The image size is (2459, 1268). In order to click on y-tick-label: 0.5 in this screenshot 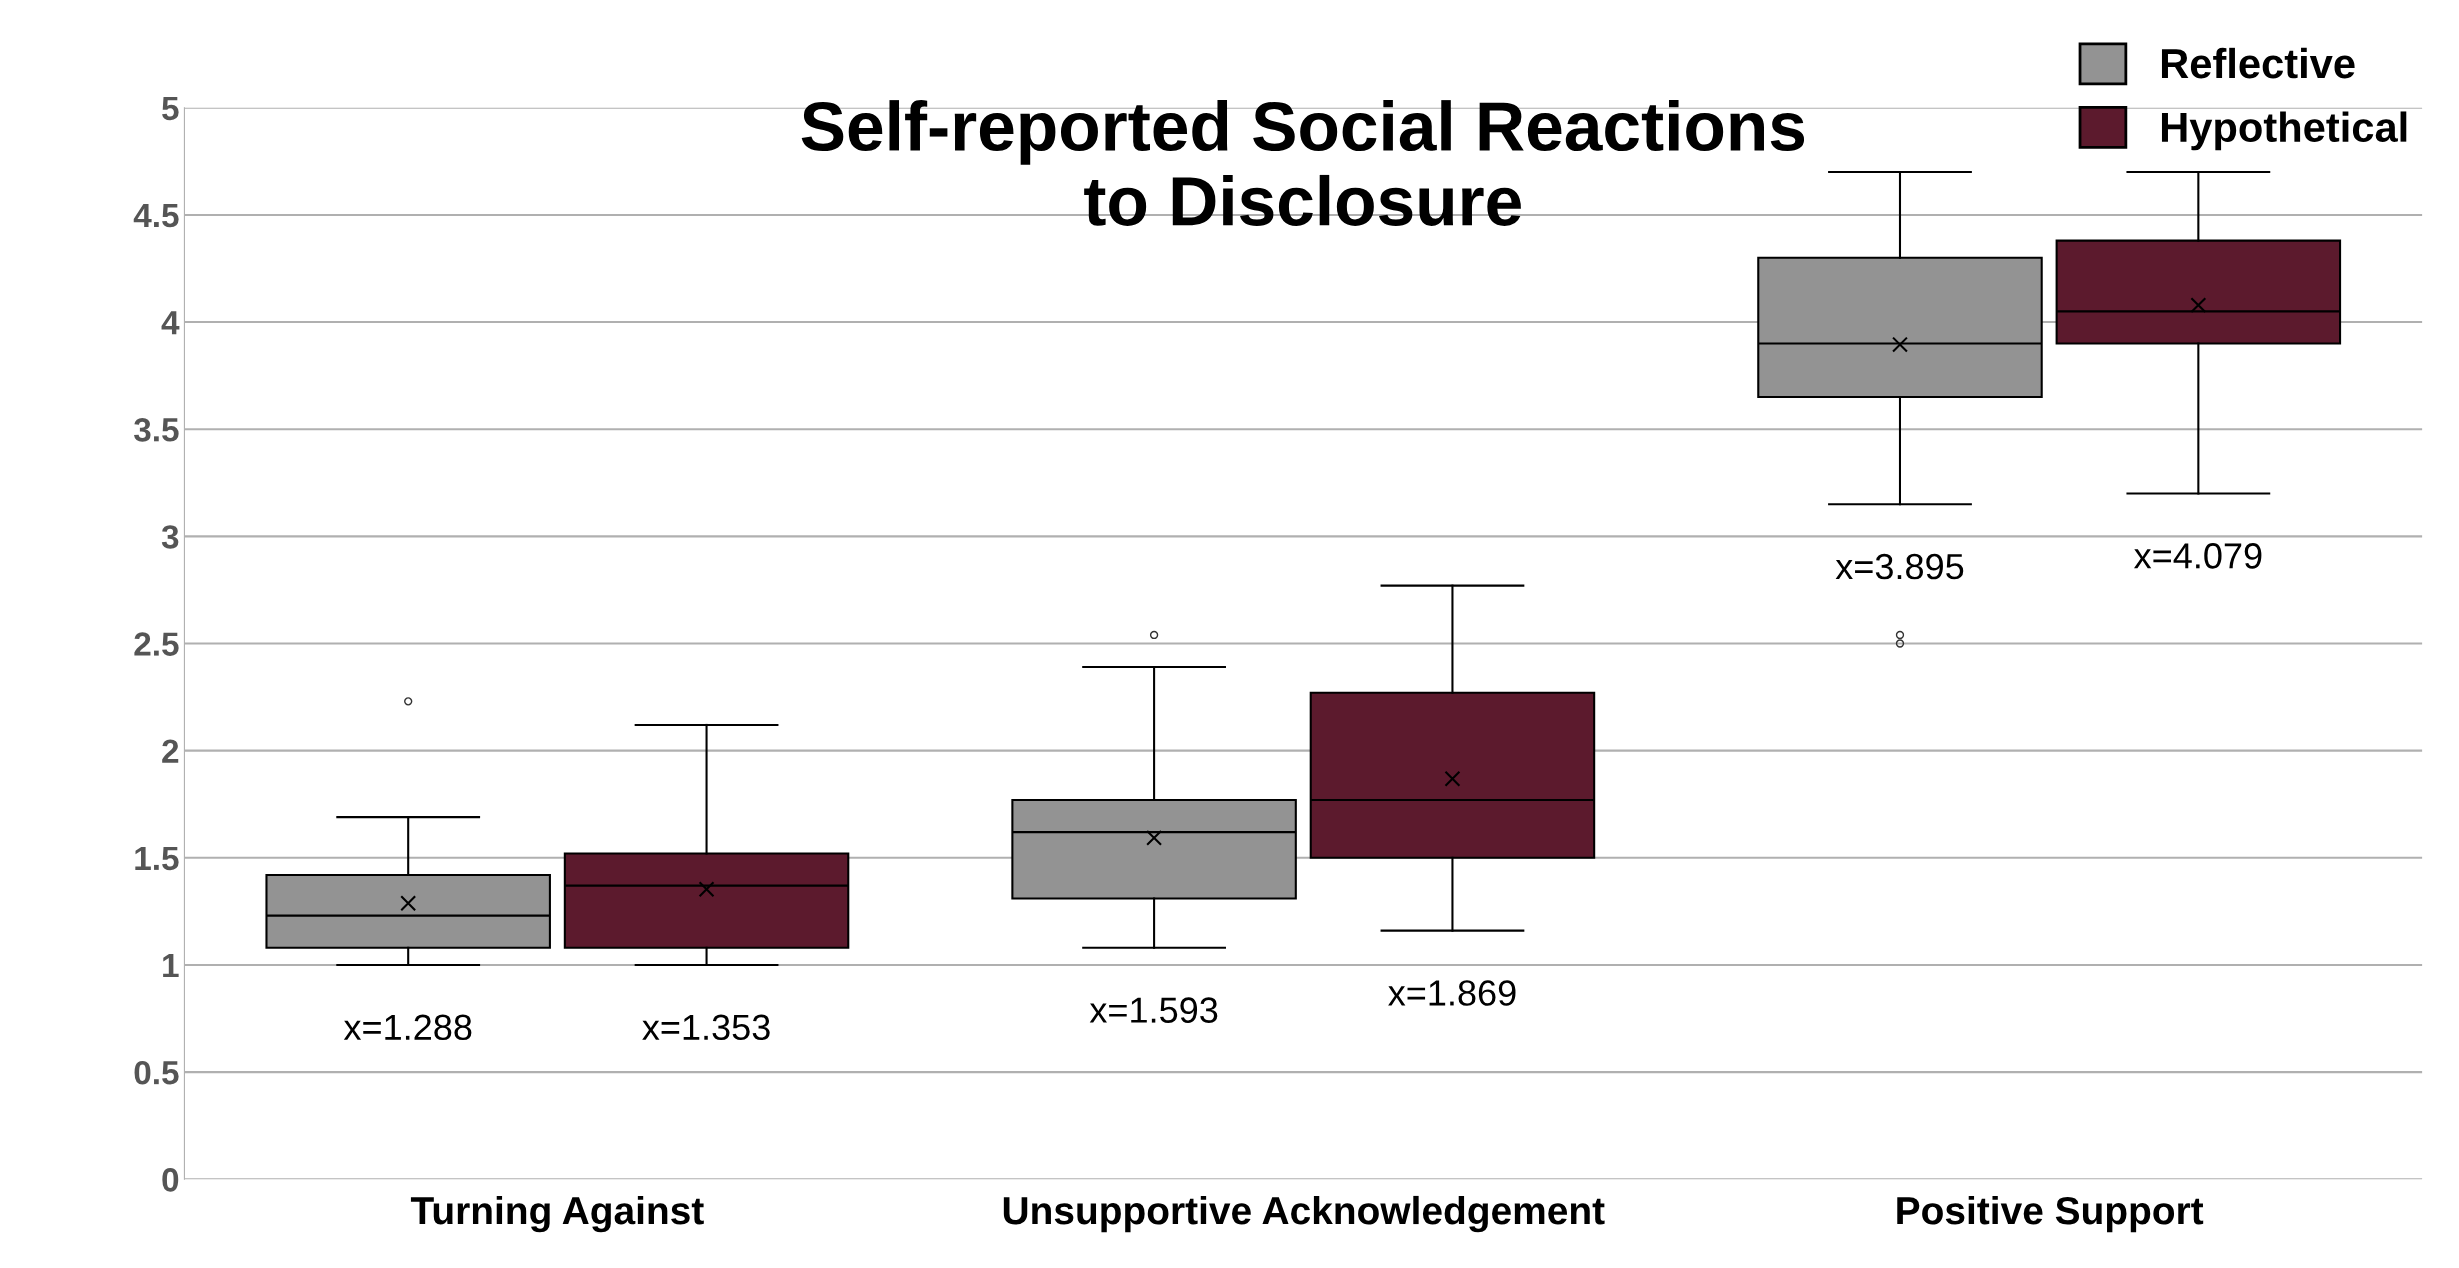, I will do `click(156, 1072)`.